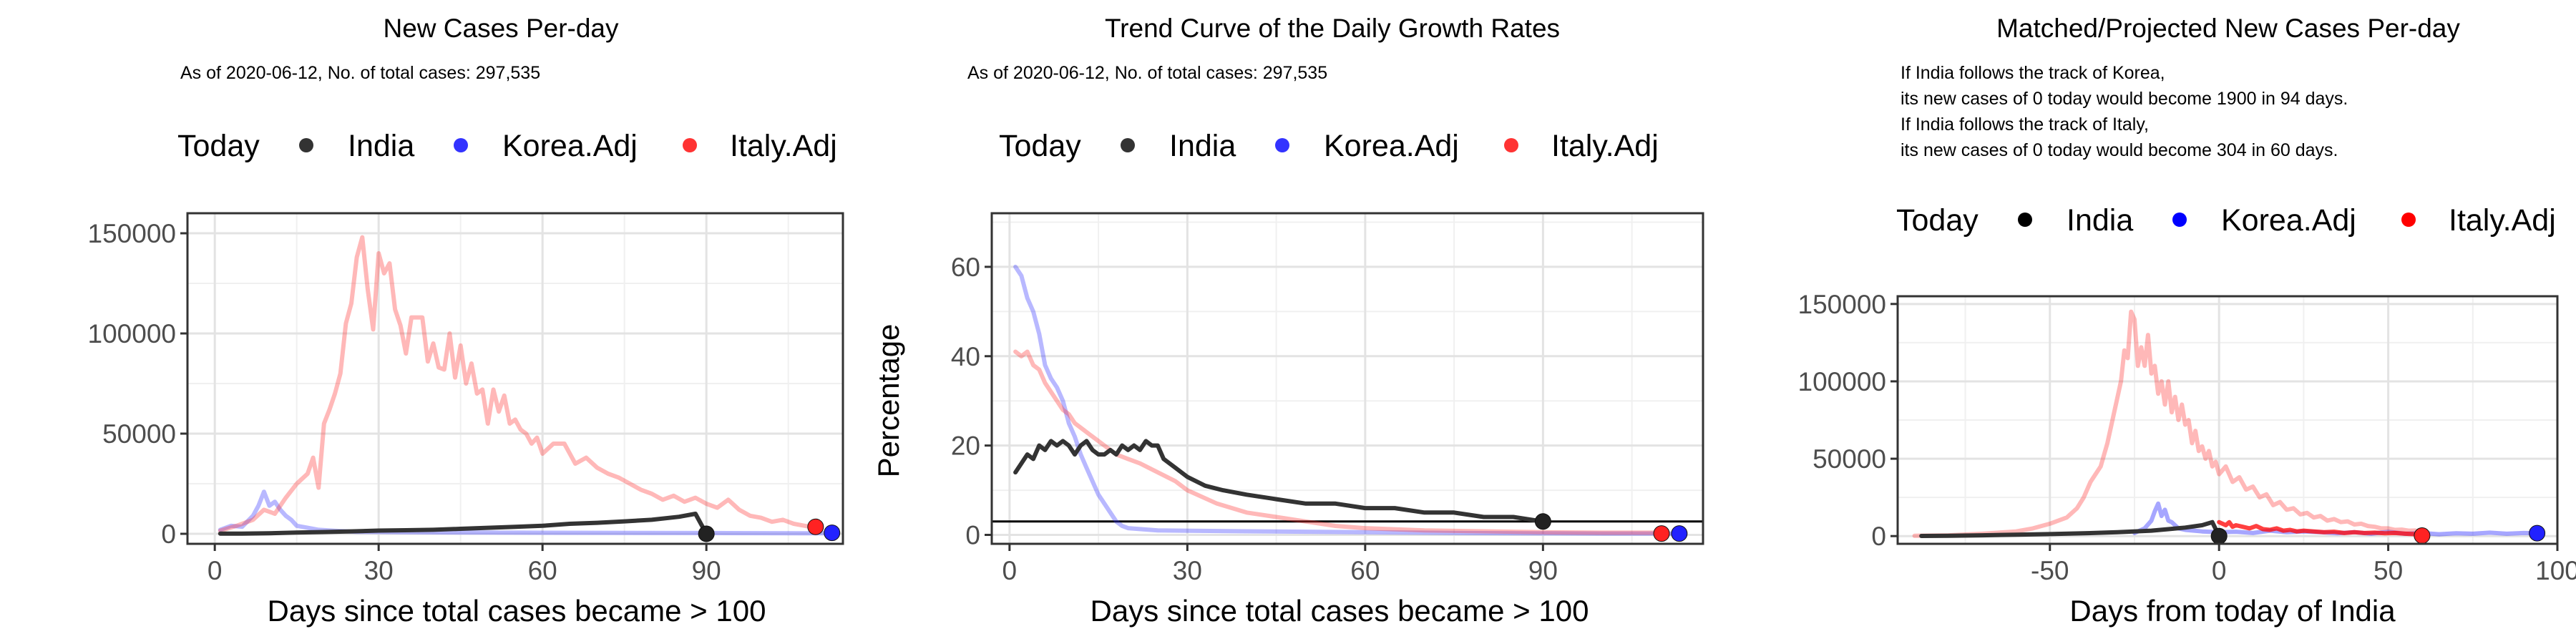 The width and height of the screenshot is (2576, 644). What do you see at coordinates (1332, 28) in the screenshot?
I see `panel-2-title: Trend Curve of the Daily Growth Rates` at bounding box center [1332, 28].